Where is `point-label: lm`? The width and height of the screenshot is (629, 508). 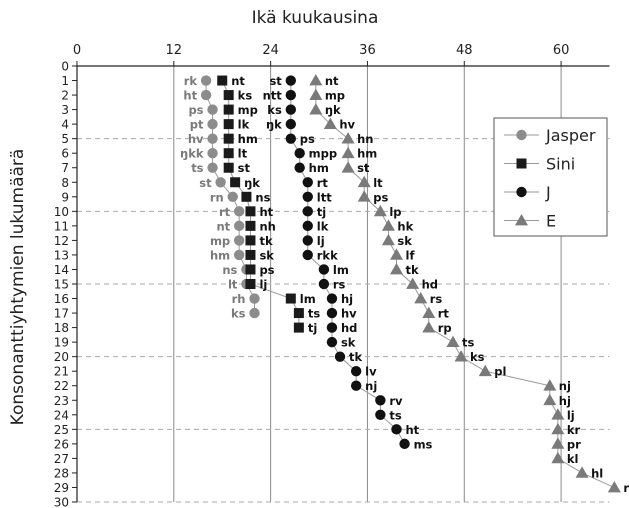 point-label: lm is located at coordinates (308, 299).